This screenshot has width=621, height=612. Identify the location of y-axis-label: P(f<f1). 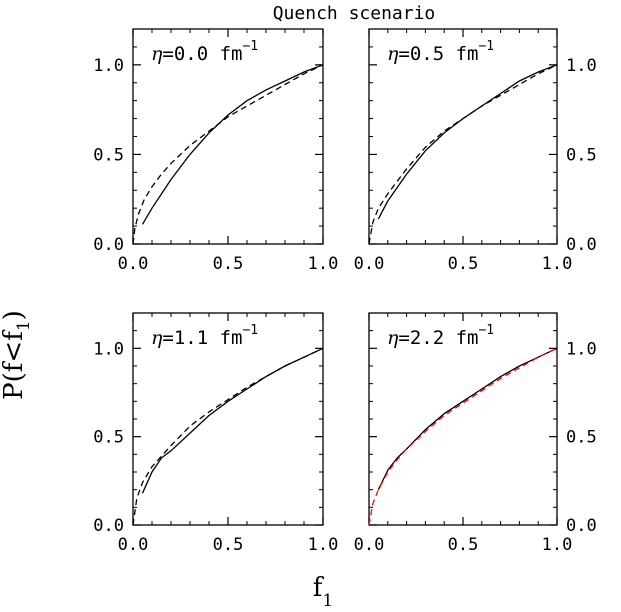
(17, 355).